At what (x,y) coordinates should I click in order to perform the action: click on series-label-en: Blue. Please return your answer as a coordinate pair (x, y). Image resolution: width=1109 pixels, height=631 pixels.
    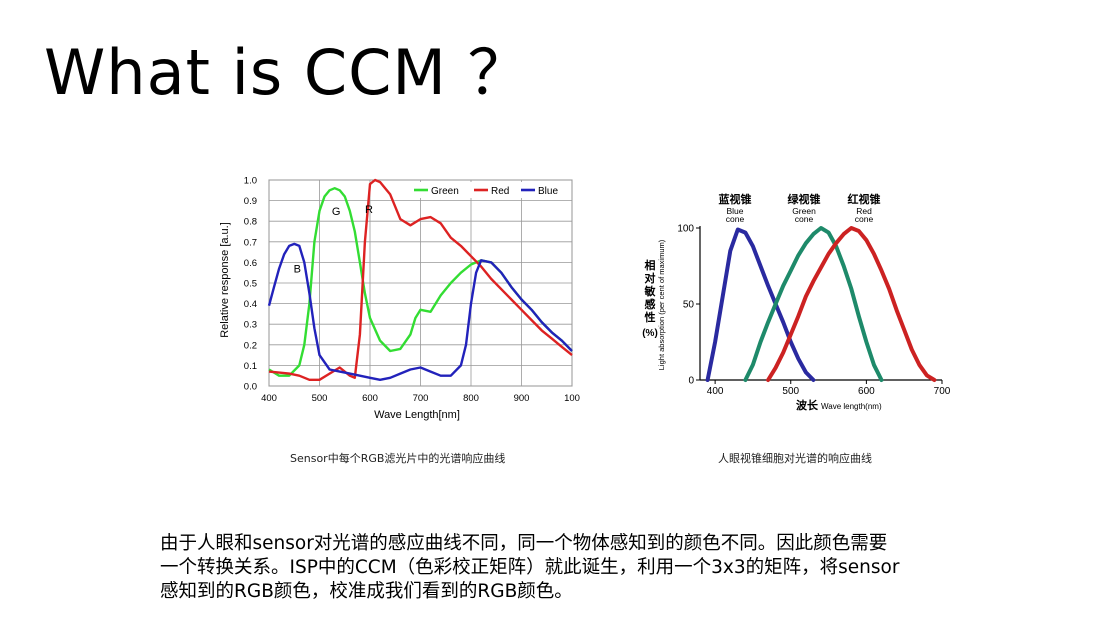
    Looking at the image, I should click on (734, 211).